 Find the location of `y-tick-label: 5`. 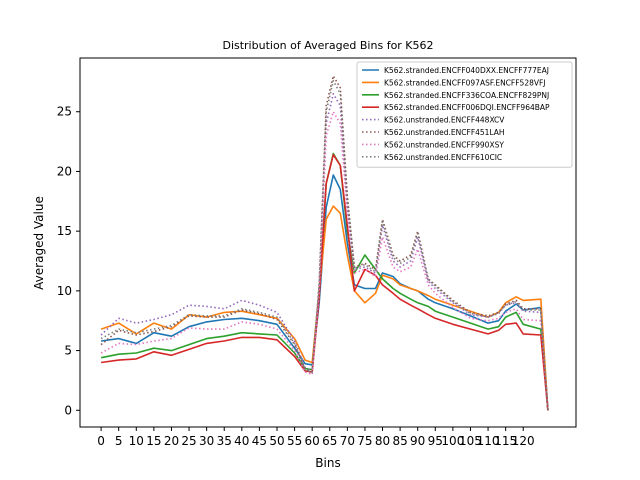

y-tick-label: 5 is located at coordinates (68, 351).